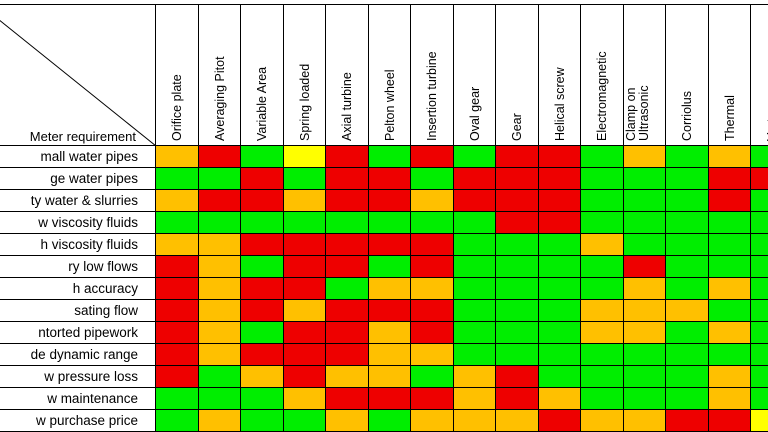 The width and height of the screenshot is (768, 432). Describe the element at coordinates (262, 103) in the screenshot. I see `column-header-text: Variable Area` at that location.